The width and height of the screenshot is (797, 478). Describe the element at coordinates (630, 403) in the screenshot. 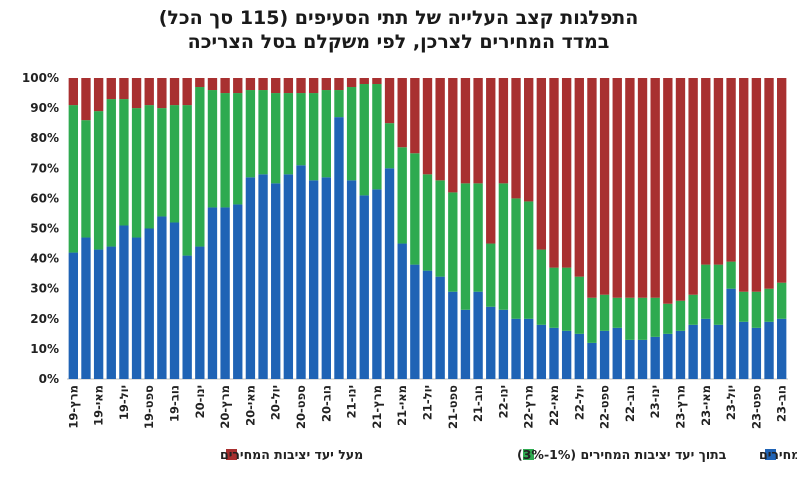

I see `x-tick-label: נוב-22` at that location.